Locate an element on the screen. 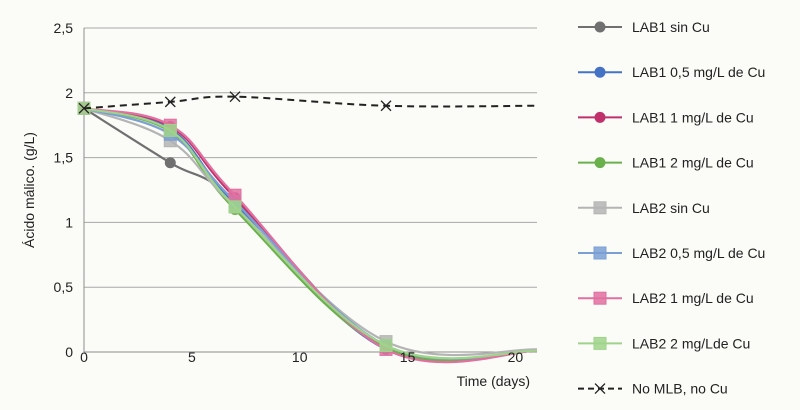 Image resolution: width=800 pixels, height=410 pixels. legend-label: LAB2 2 mg/Lde Cu is located at coordinates (691, 343).